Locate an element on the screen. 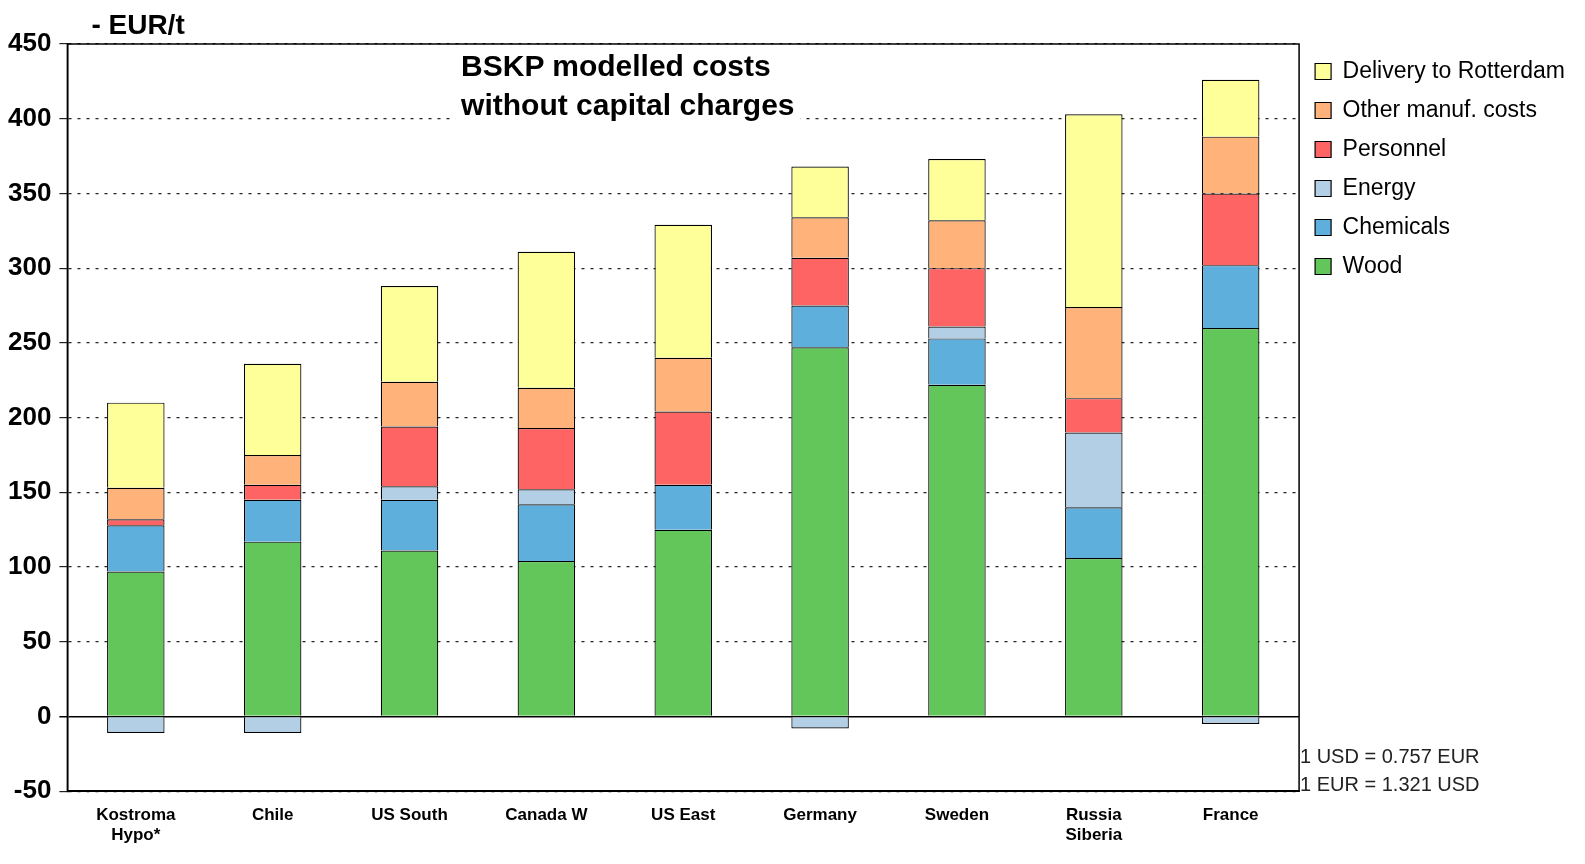 The image size is (1585, 864). text: BSKP modelled costs without capital charges is located at coordinates (627, 85).